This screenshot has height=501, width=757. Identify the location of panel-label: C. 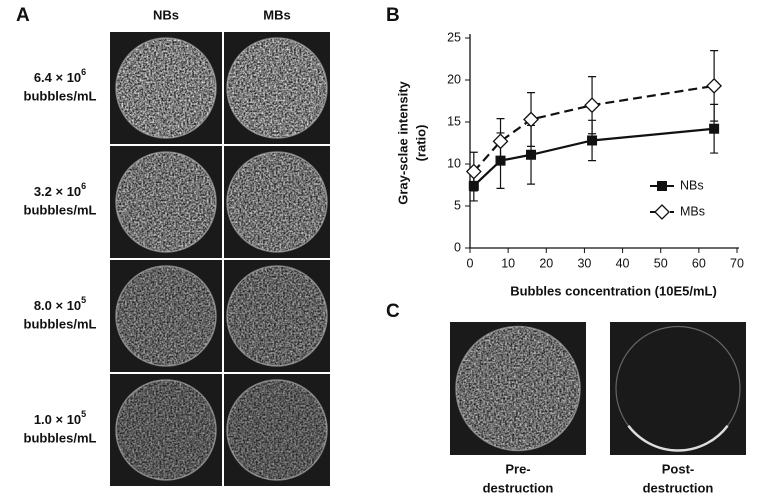
(393, 311).